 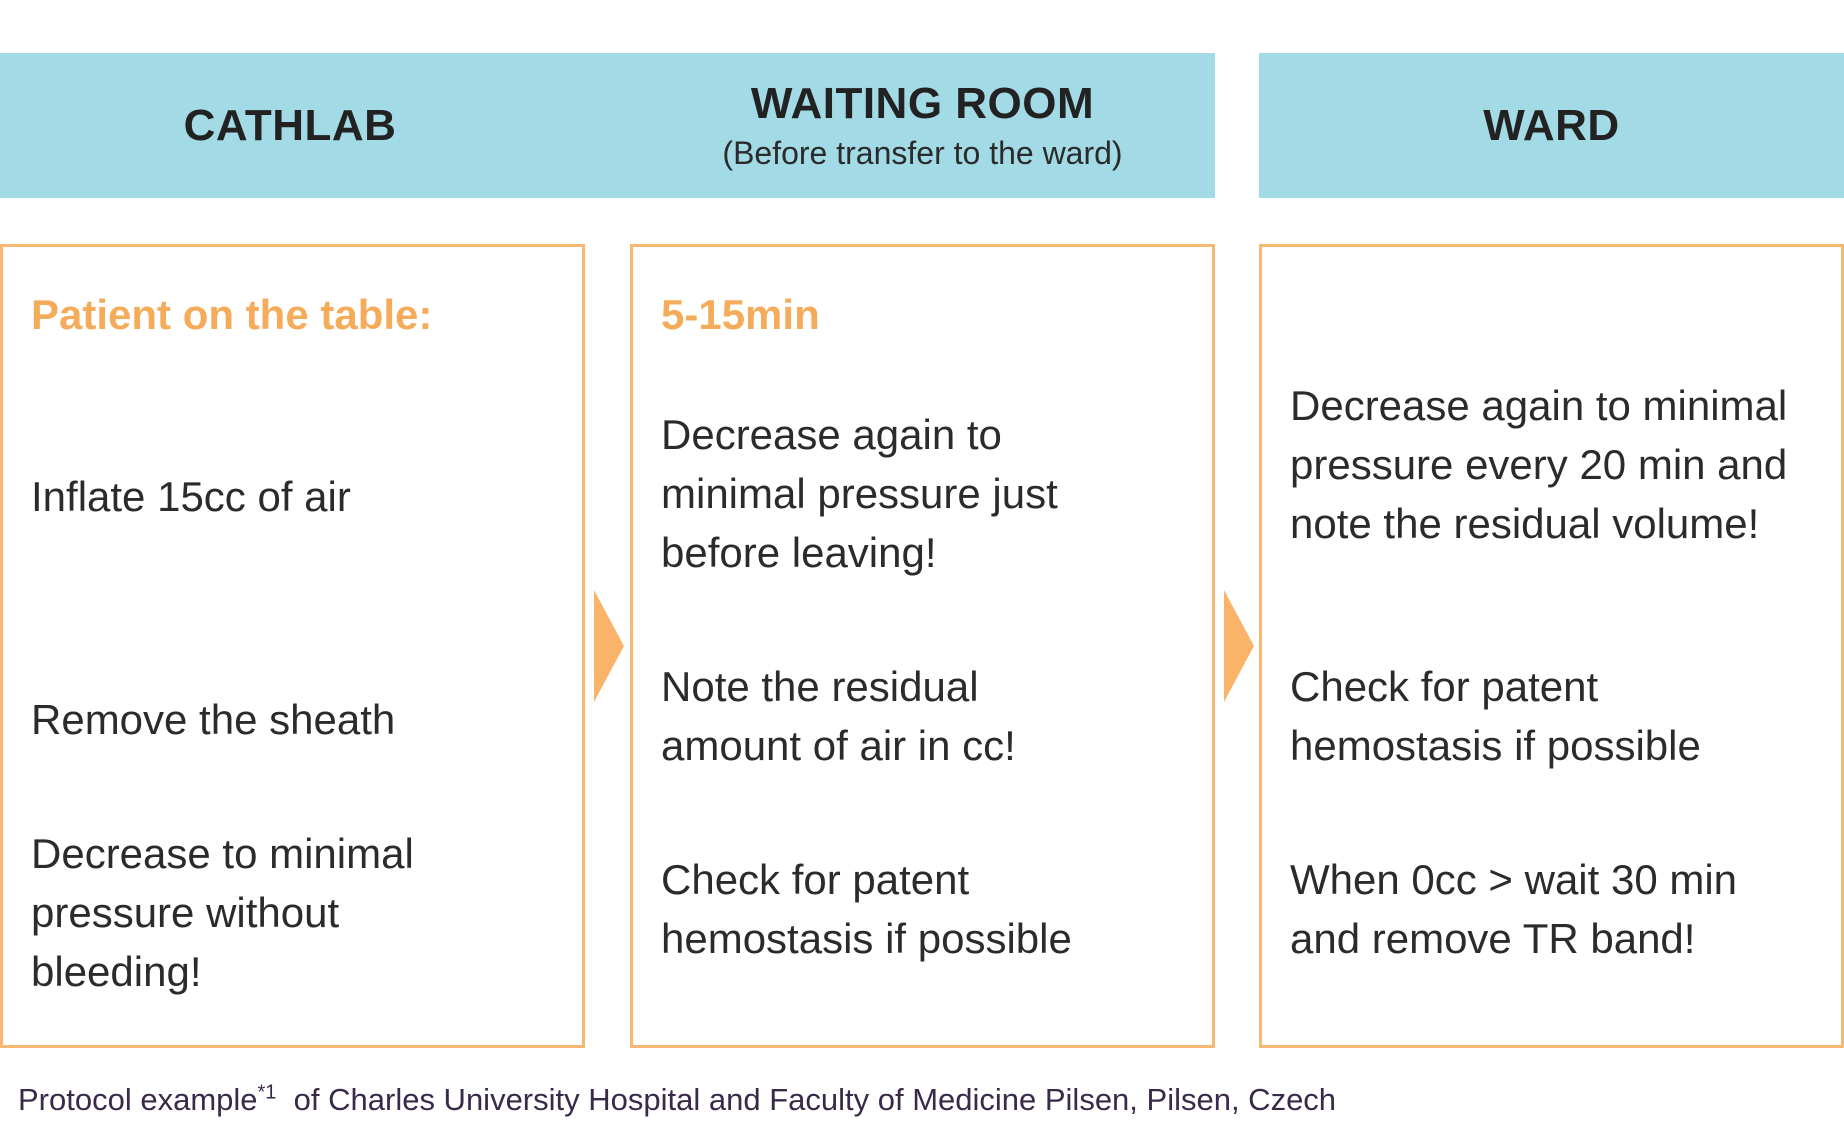 What do you see at coordinates (1495, 716) in the screenshot?
I see `ward-step-2: Check for patent hemostasis if possible` at bounding box center [1495, 716].